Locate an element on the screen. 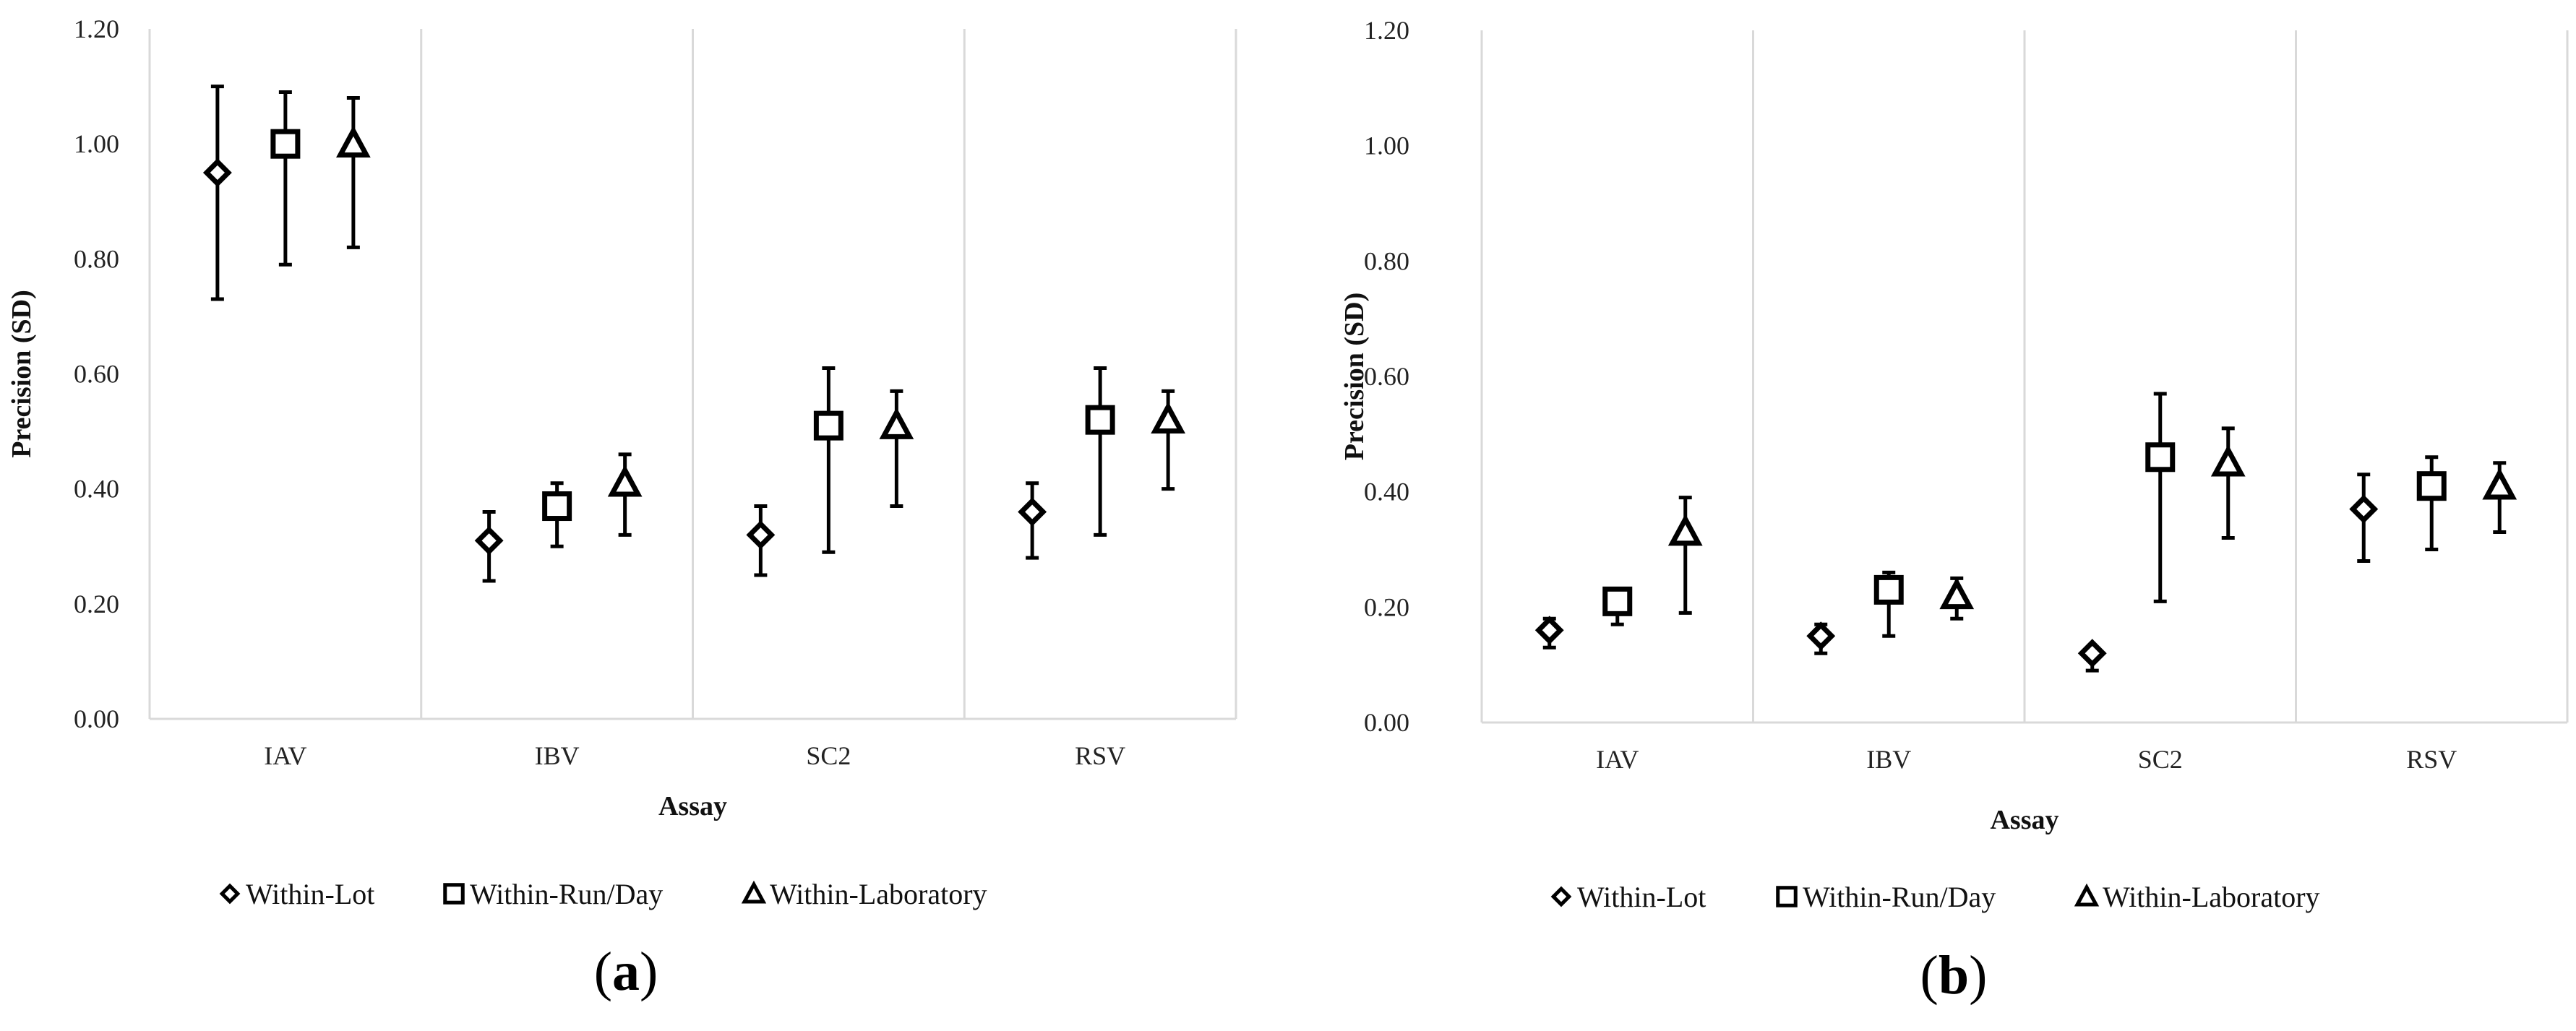 The width and height of the screenshot is (2576, 1031). panel-label: (a) is located at coordinates (626, 971).